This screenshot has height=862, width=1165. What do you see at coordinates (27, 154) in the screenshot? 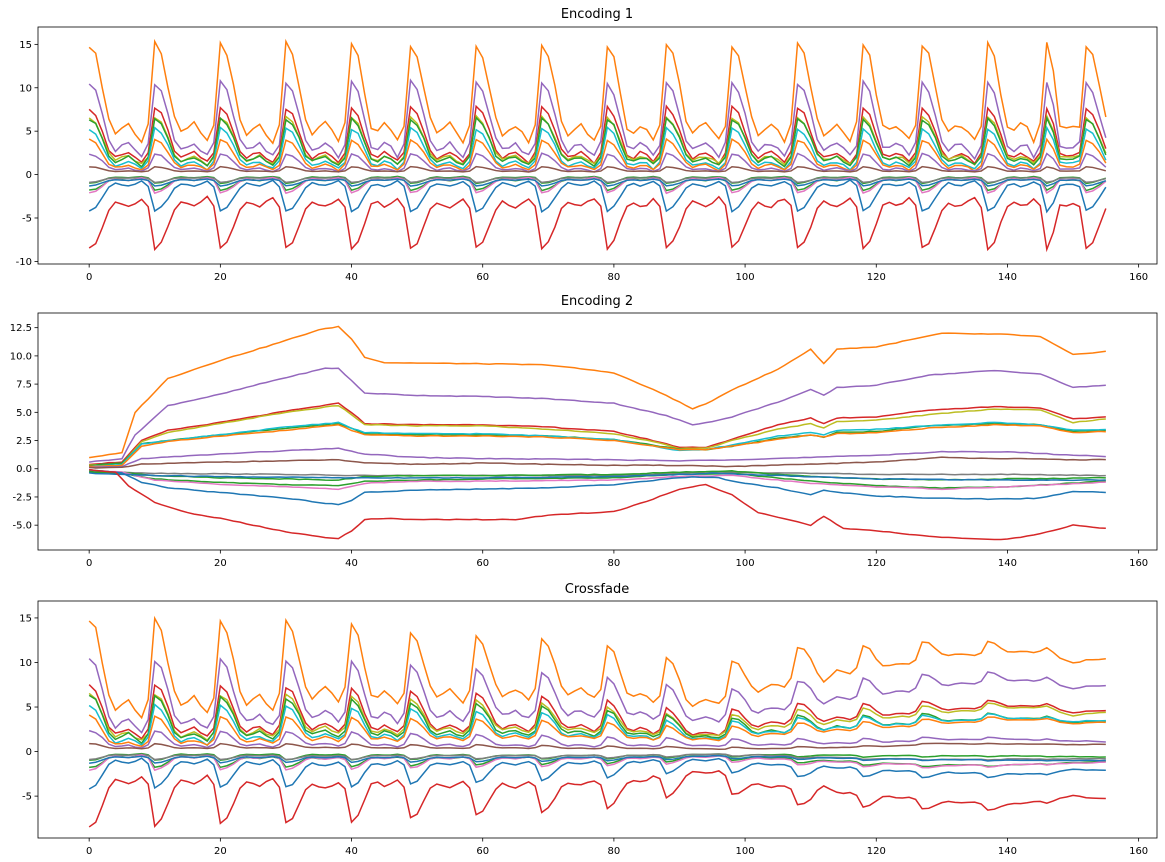
I see `y-axis: -10 -5 0 5 10 15` at bounding box center [27, 154].